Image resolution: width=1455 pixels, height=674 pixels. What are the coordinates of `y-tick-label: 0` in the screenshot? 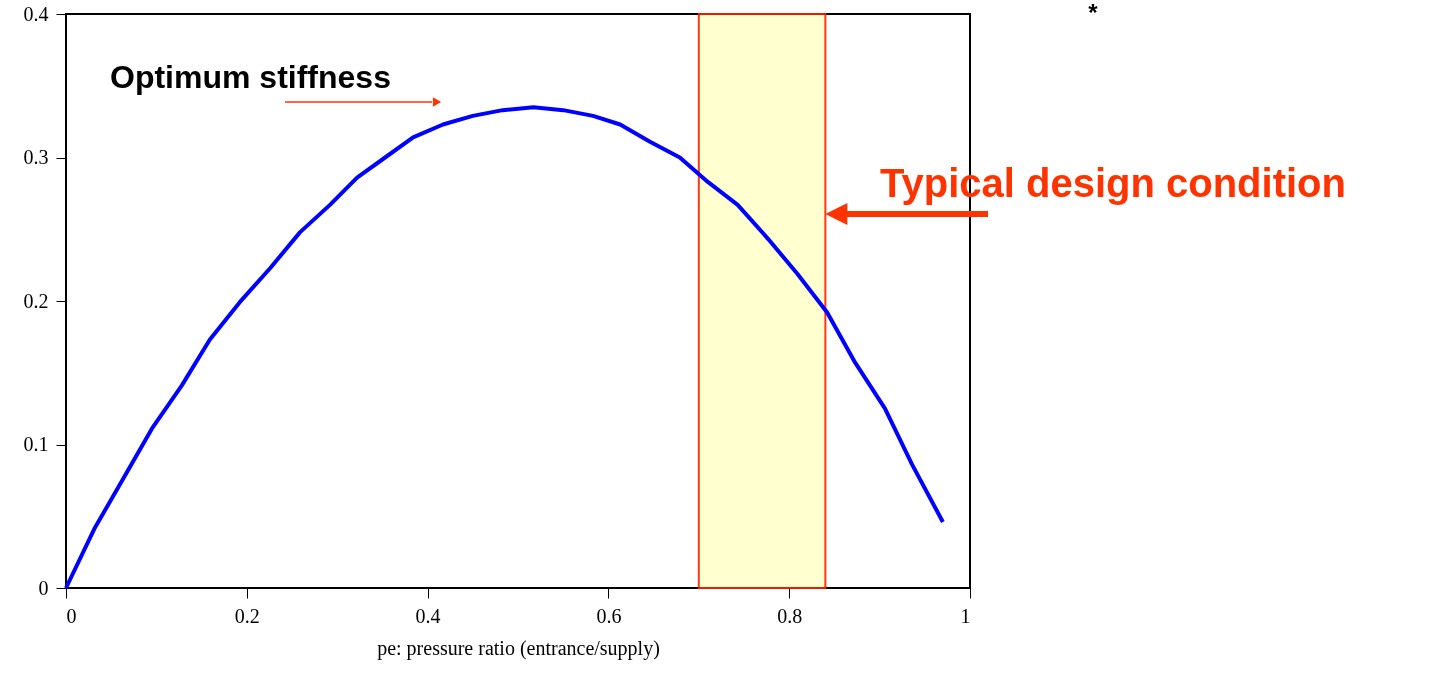 It's located at (43, 587).